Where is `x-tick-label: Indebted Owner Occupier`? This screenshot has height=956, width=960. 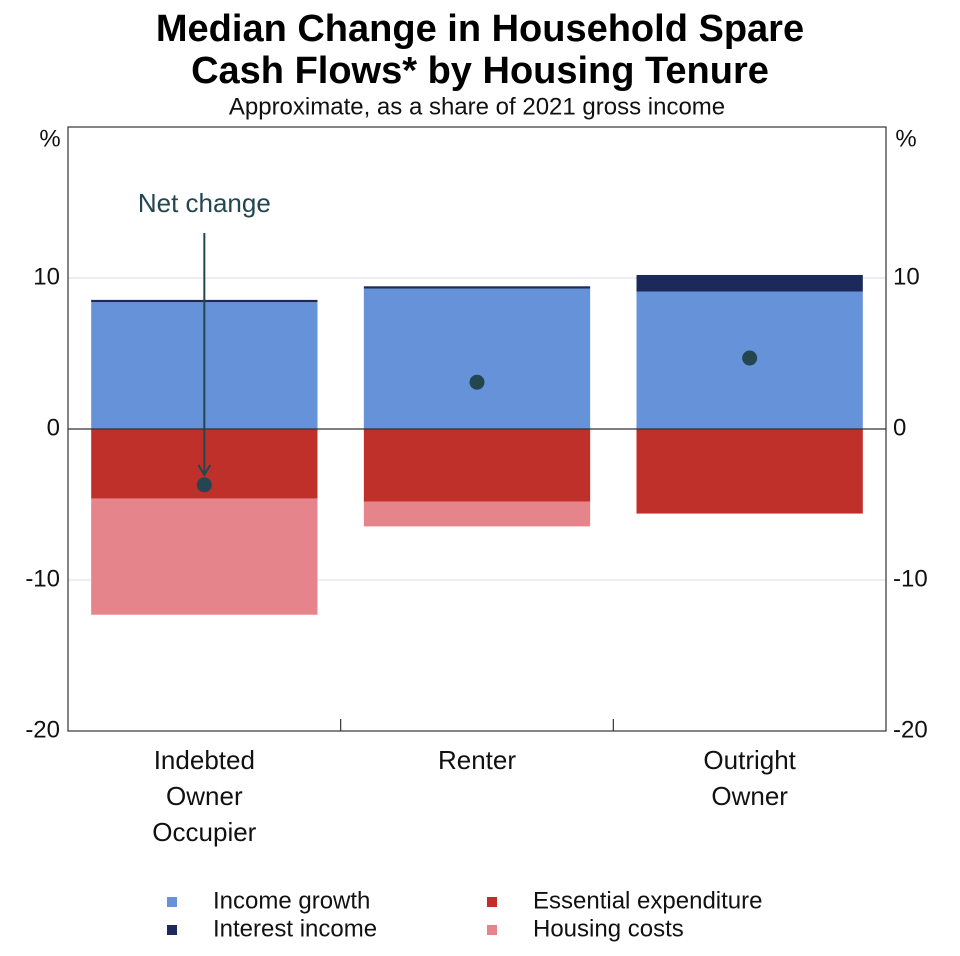
x-tick-label: Indebted Owner Occupier is located at coordinates (204, 796).